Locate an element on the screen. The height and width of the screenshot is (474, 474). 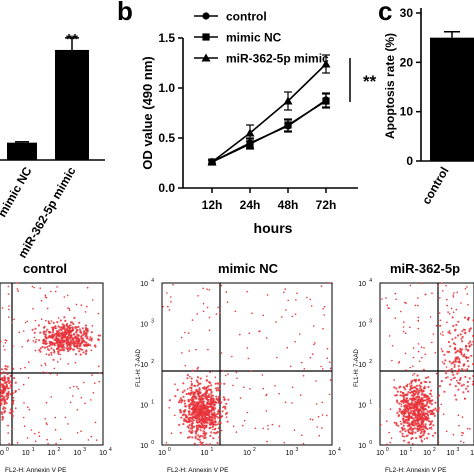
panel-b-y-tick-label: 1.5 is located at coordinates (166, 38).